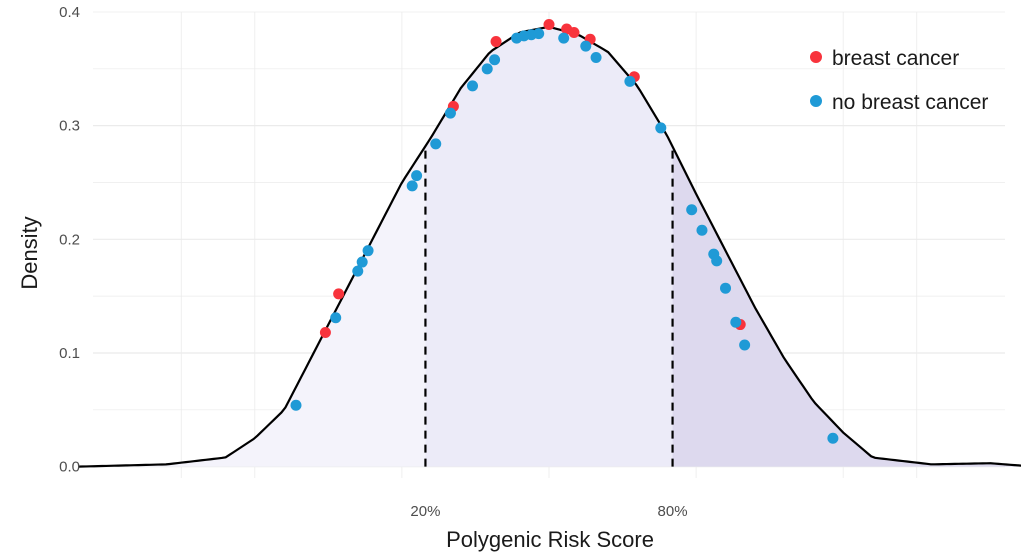  I want to click on y-tick-label: 0.4, so click(69, 12).